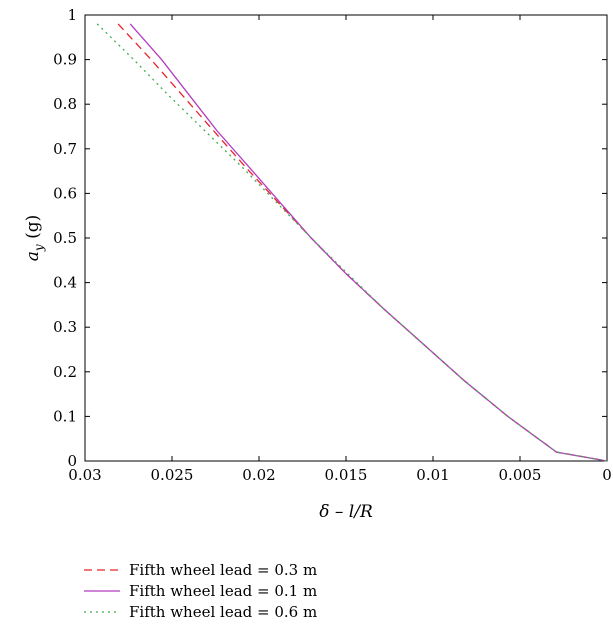  Describe the element at coordinates (223, 570) in the screenshot. I see `legend-label: Fifth wheel lead = 0.3 m` at that location.